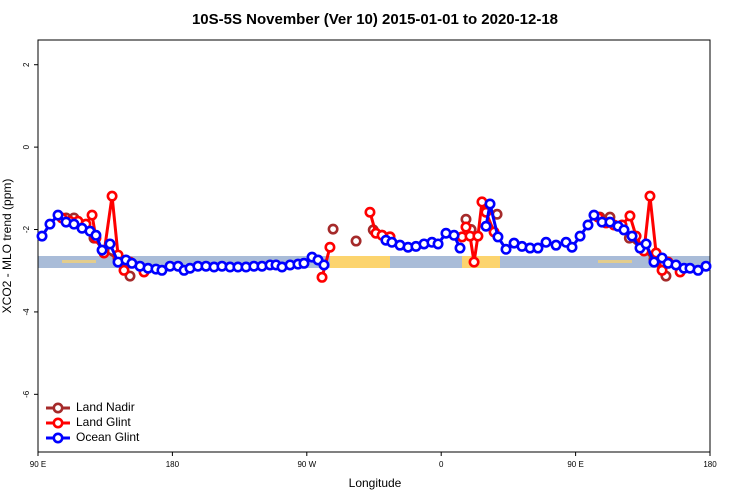 This screenshot has height=500, width=750. What do you see at coordinates (108, 437) in the screenshot?
I see `legend-label: Ocean Glint` at bounding box center [108, 437].